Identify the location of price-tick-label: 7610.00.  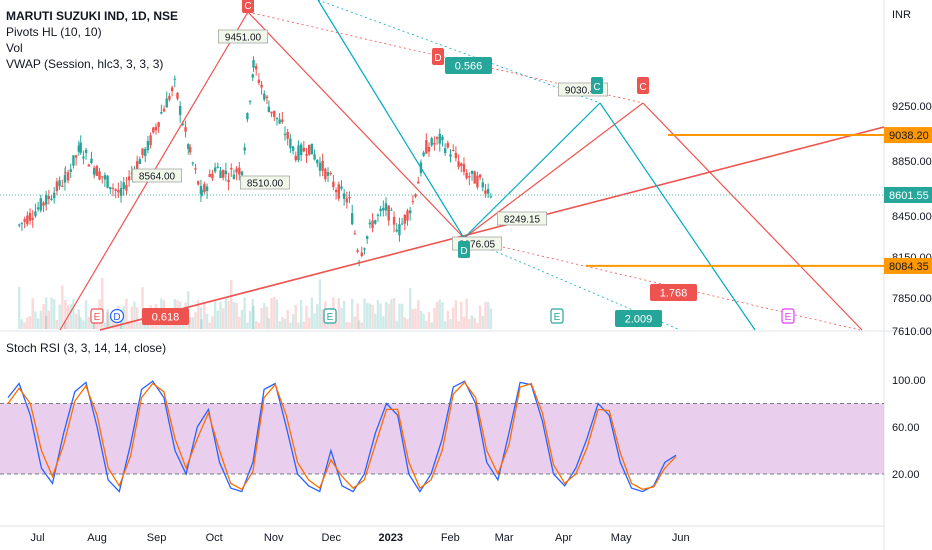
(912, 332).